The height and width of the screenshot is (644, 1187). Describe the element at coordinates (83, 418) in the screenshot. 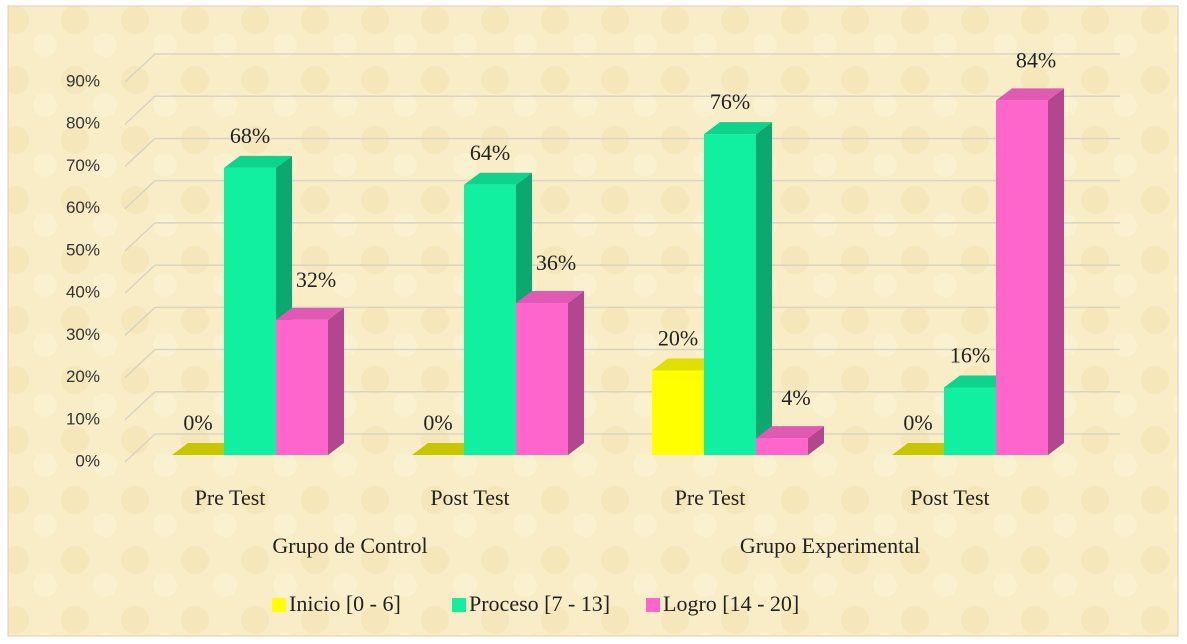

I see `y-tick-label: 10%` at that location.